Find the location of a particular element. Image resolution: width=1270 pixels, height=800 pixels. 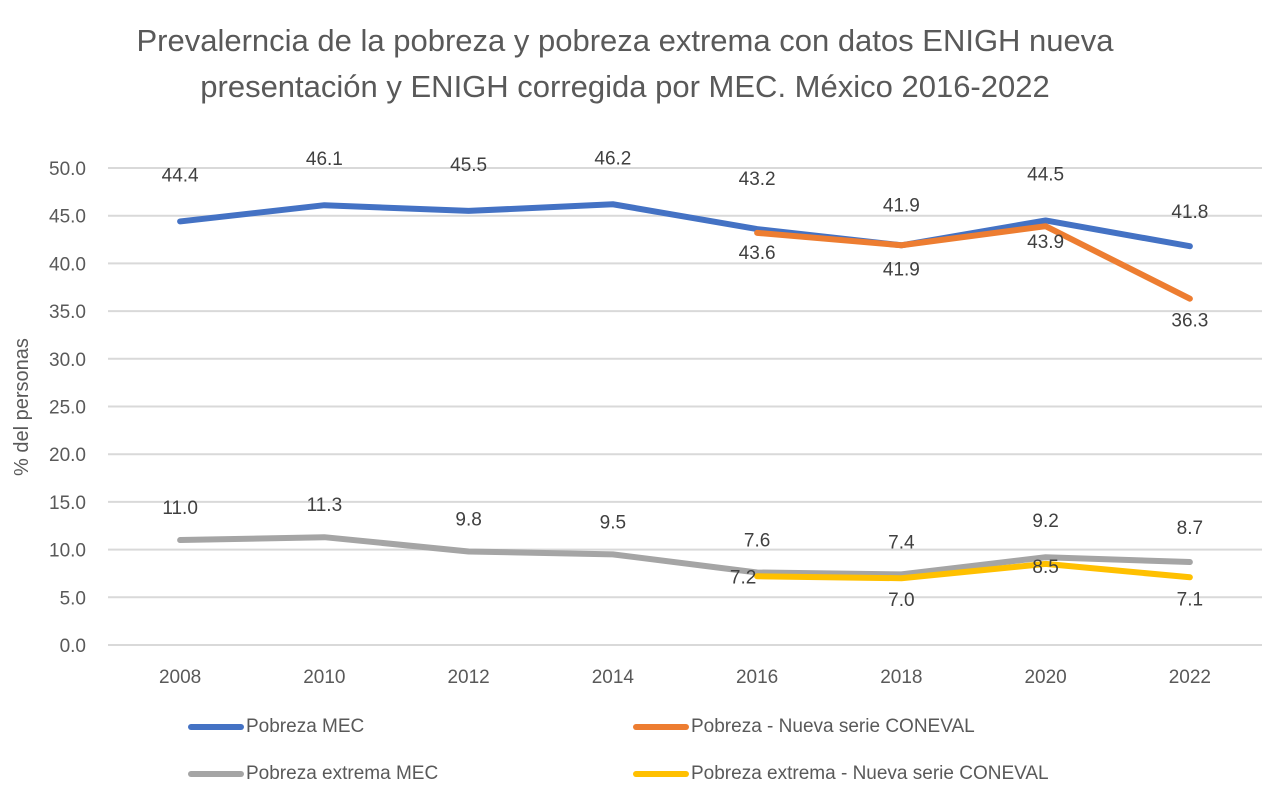

data-label: 44.5 is located at coordinates (1045, 174).